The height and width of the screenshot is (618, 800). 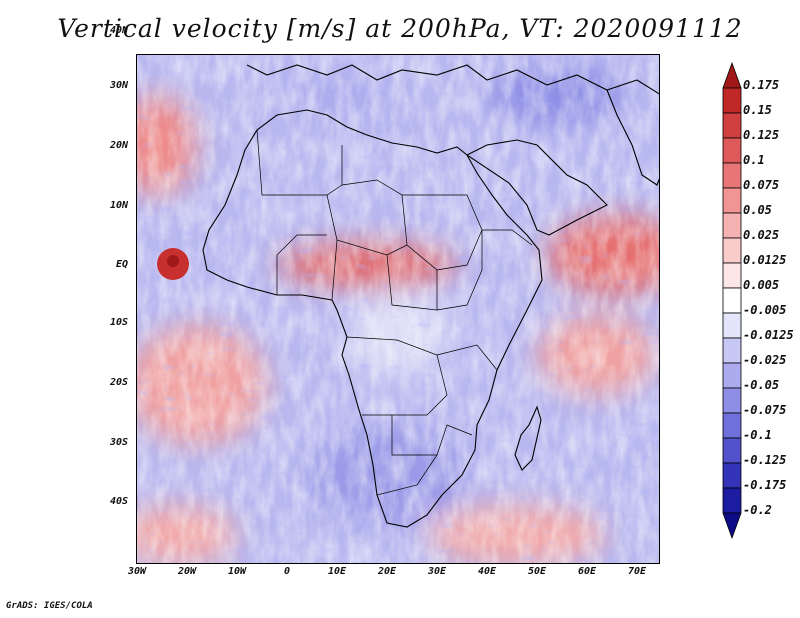 What do you see at coordinates (765, 410) in the screenshot?
I see `colorbar-label: -0.075` at bounding box center [765, 410].